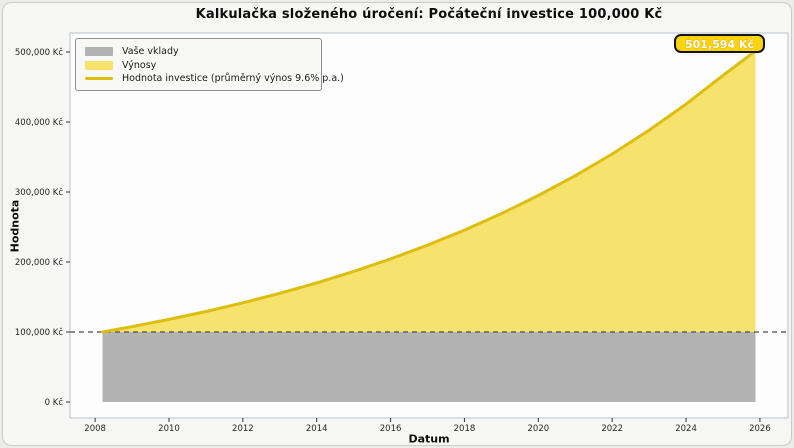 This screenshot has height=448, width=794. What do you see at coordinates (686, 429) in the screenshot?
I see `x-tick-label: 2024` at bounding box center [686, 429].